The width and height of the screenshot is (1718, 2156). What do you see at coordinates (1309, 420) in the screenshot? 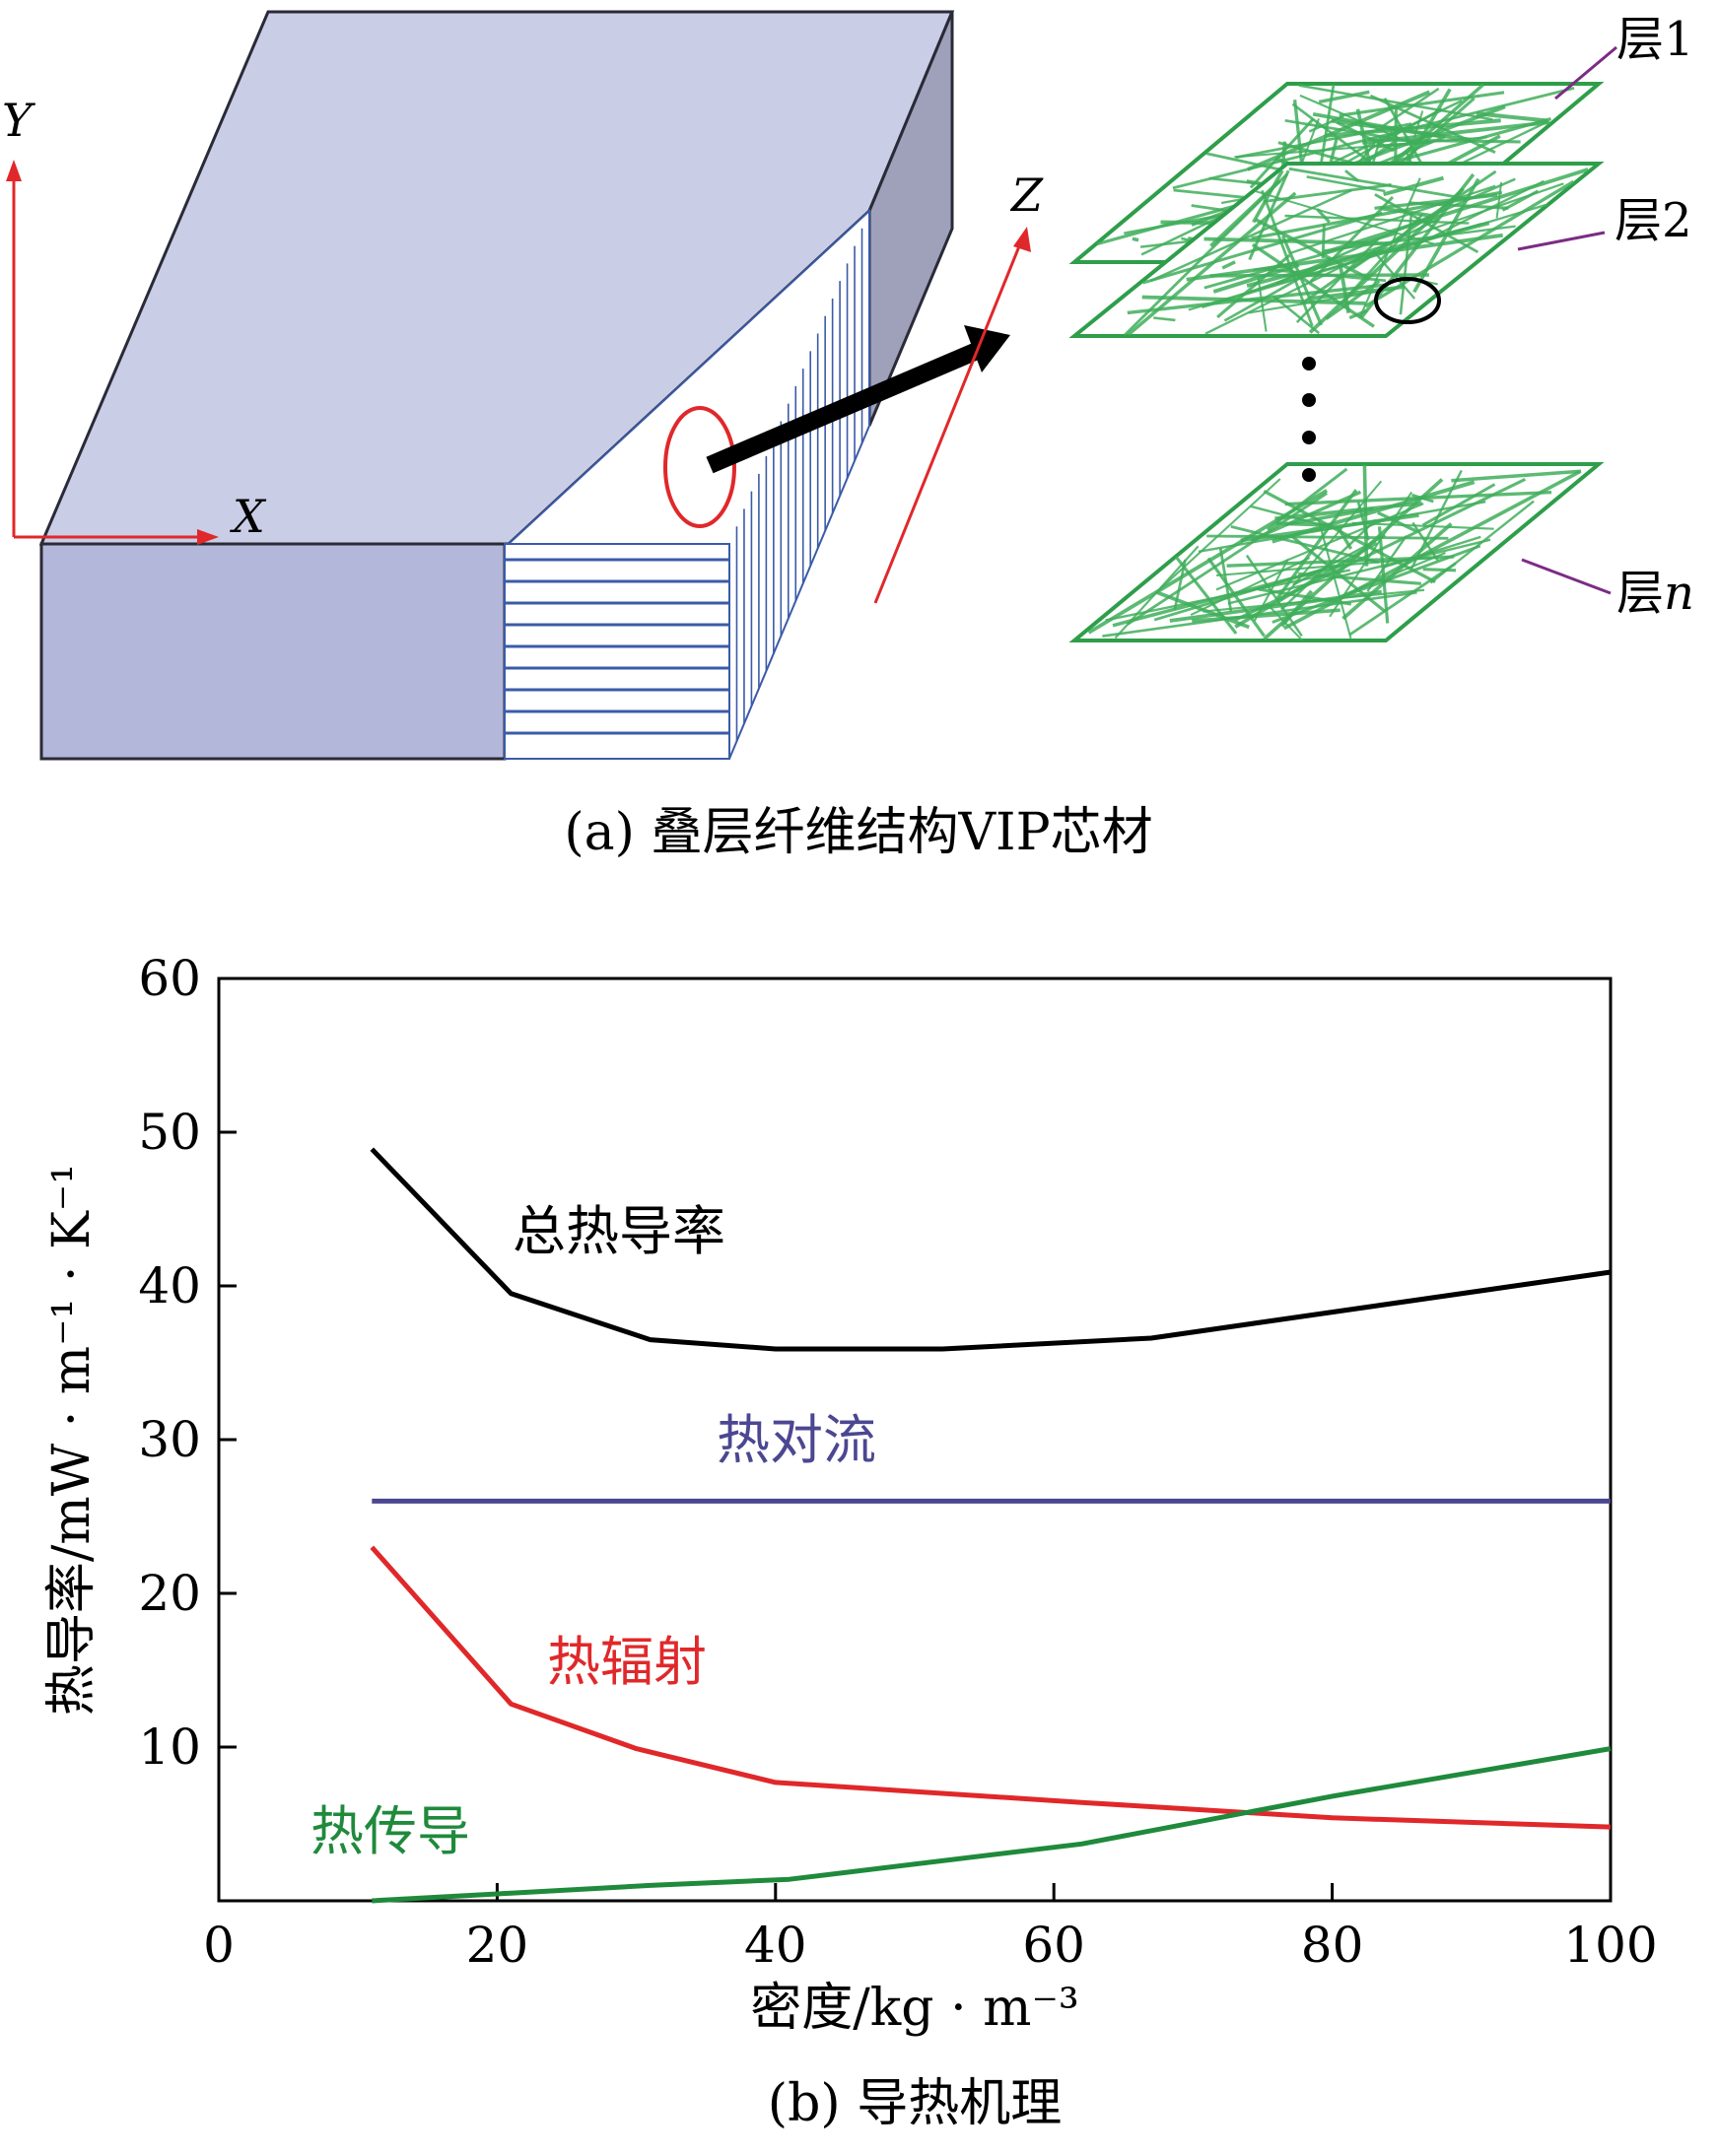
I see `ellipsis-dots` at bounding box center [1309, 420].